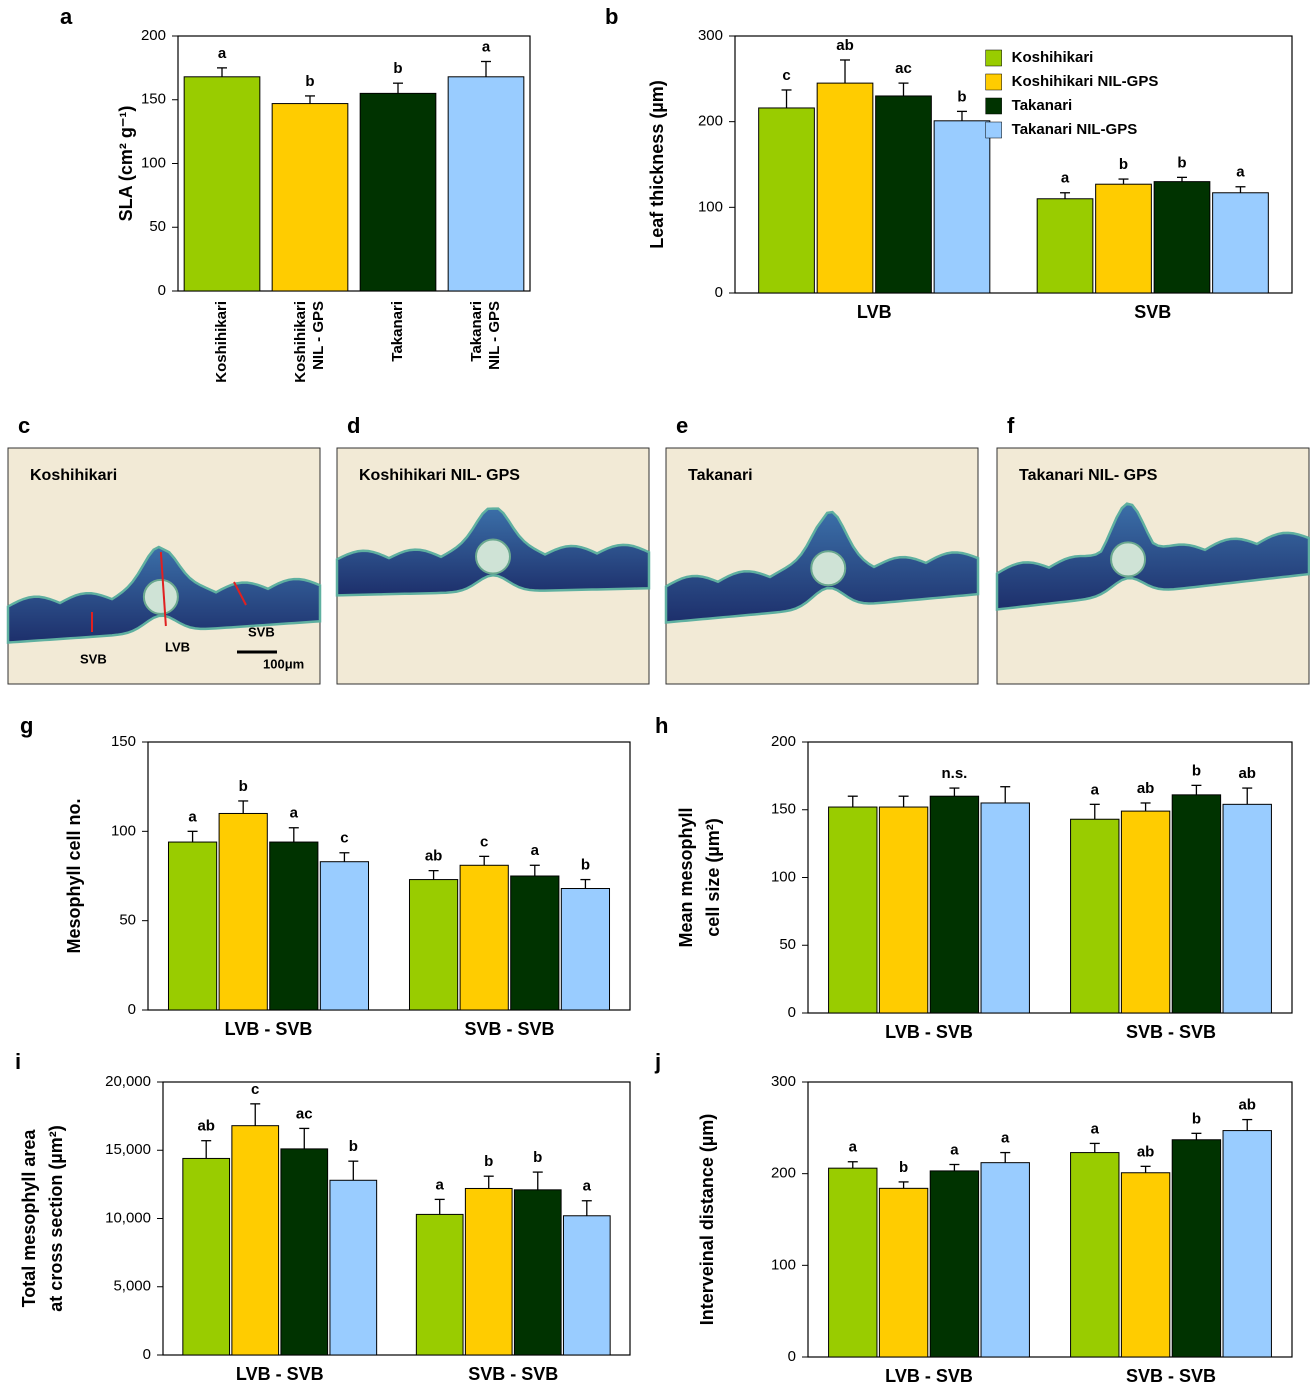 This screenshot has height=1392, width=1310. What do you see at coordinates (353, 425) in the screenshot?
I see `panel-letter: d` at bounding box center [353, 425].